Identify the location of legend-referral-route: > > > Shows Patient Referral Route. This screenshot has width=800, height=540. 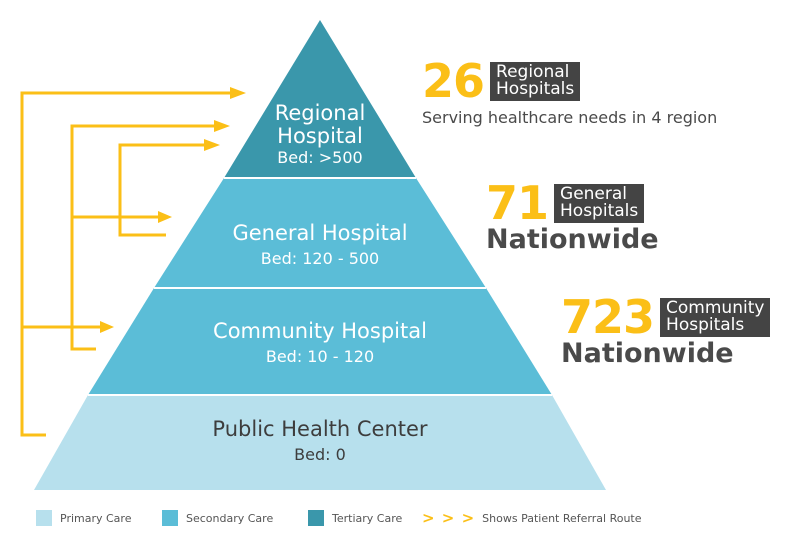
(532, 518).